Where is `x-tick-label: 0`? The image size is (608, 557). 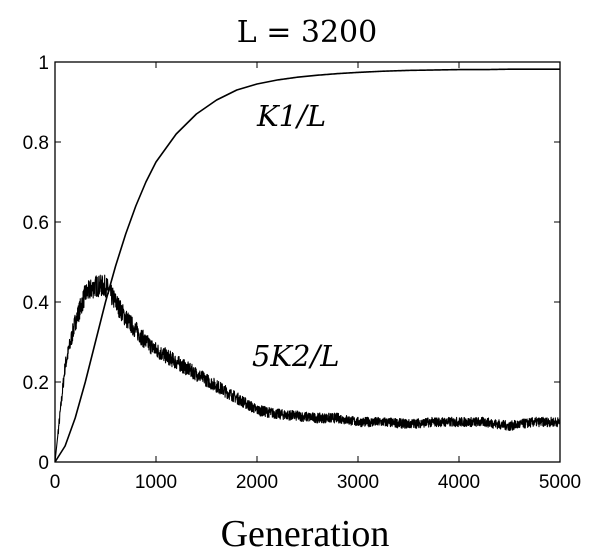
x-tick-label: 0 is located at coordinates (55, 482).